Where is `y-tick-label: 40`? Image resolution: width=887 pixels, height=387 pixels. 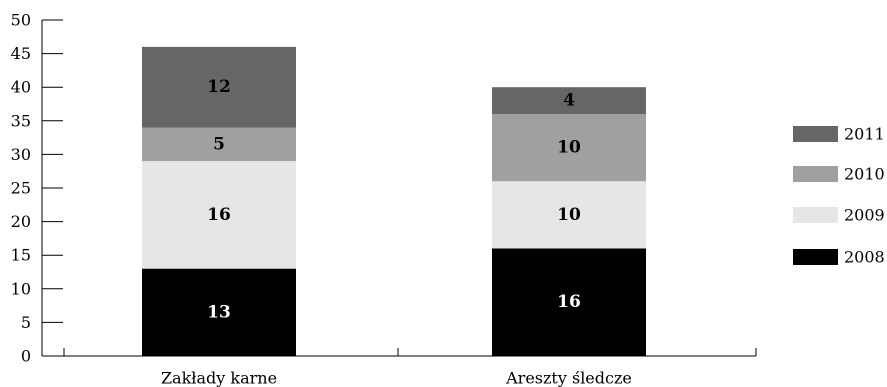
y-tick-label: 40 is located at coordinates (21, 87).